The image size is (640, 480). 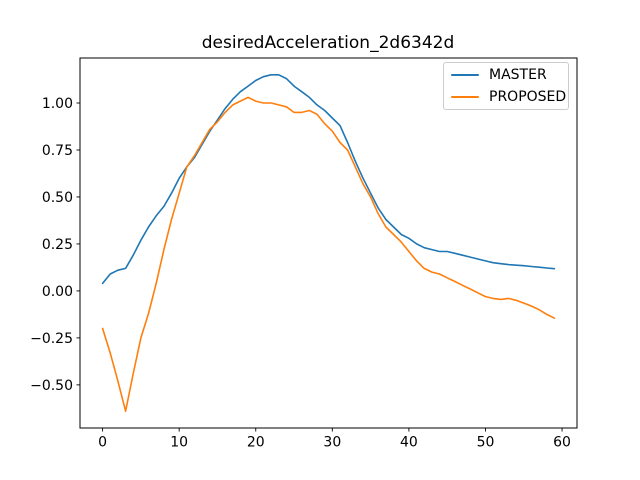 What do you see at coordinates (57, 292) in the screenshot?
I see `y-axis-tick-label: 0.00` at bounding box center [57, 292].